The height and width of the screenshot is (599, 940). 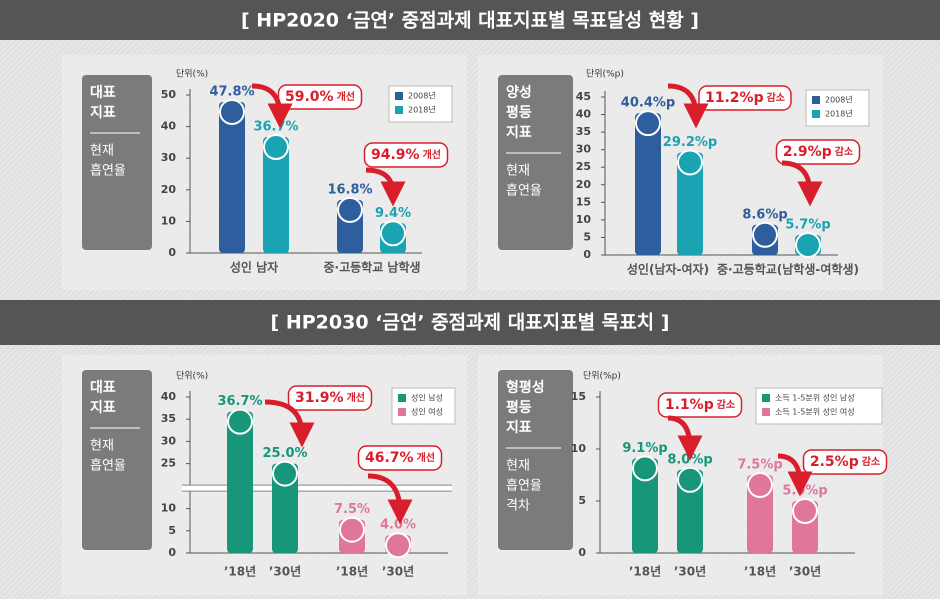 I want to click on side-label: 격차, so click(x=518, y=506).